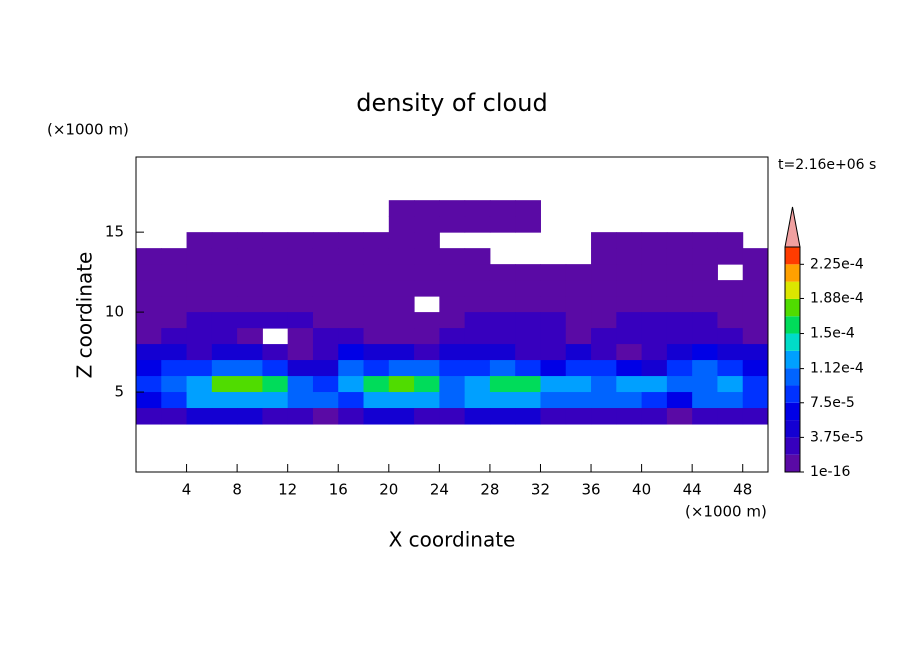 The image size is (904, 658). What do you see at coordinates (837, 298) in the screenshot?
I see `colorbar-label: 1.88e-4` at bounding box center [837, 298].